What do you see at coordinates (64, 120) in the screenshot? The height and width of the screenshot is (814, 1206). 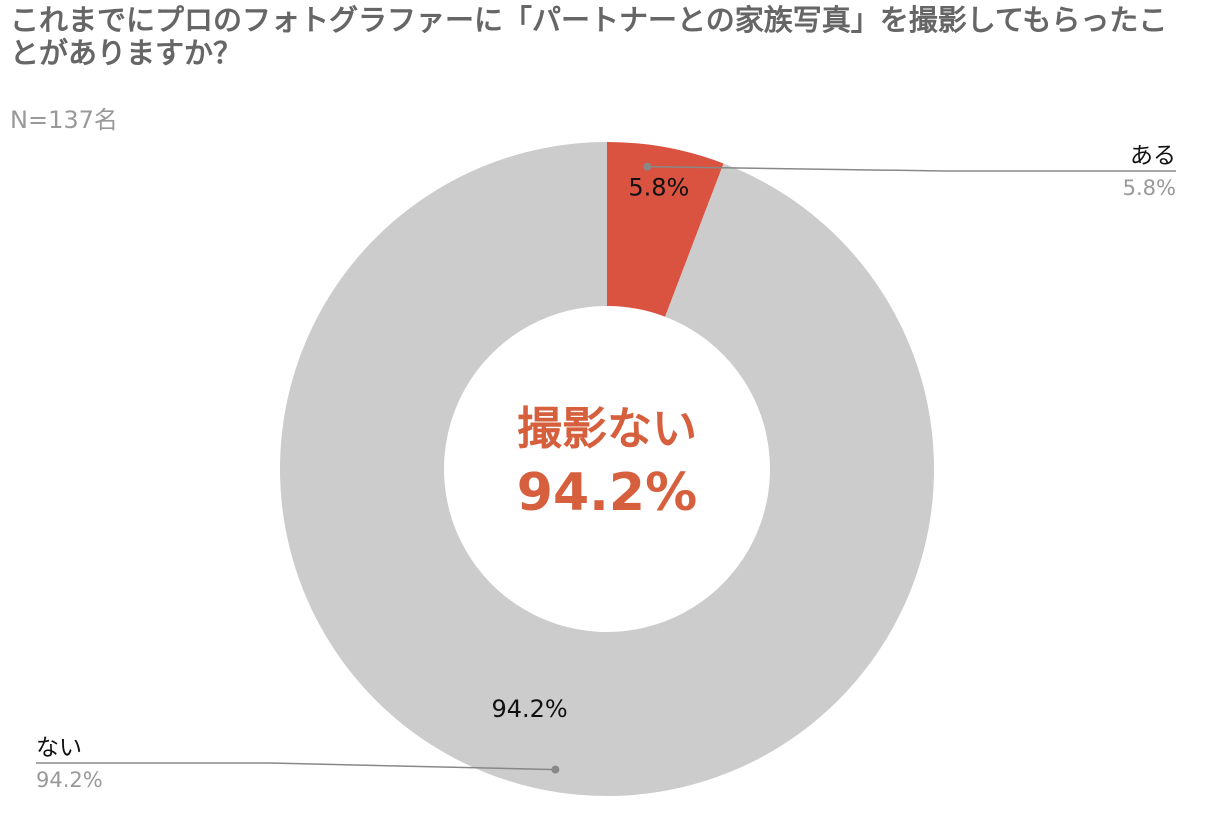 I see `chart-subtitle: N=137名` at bounding box center [64, 120].